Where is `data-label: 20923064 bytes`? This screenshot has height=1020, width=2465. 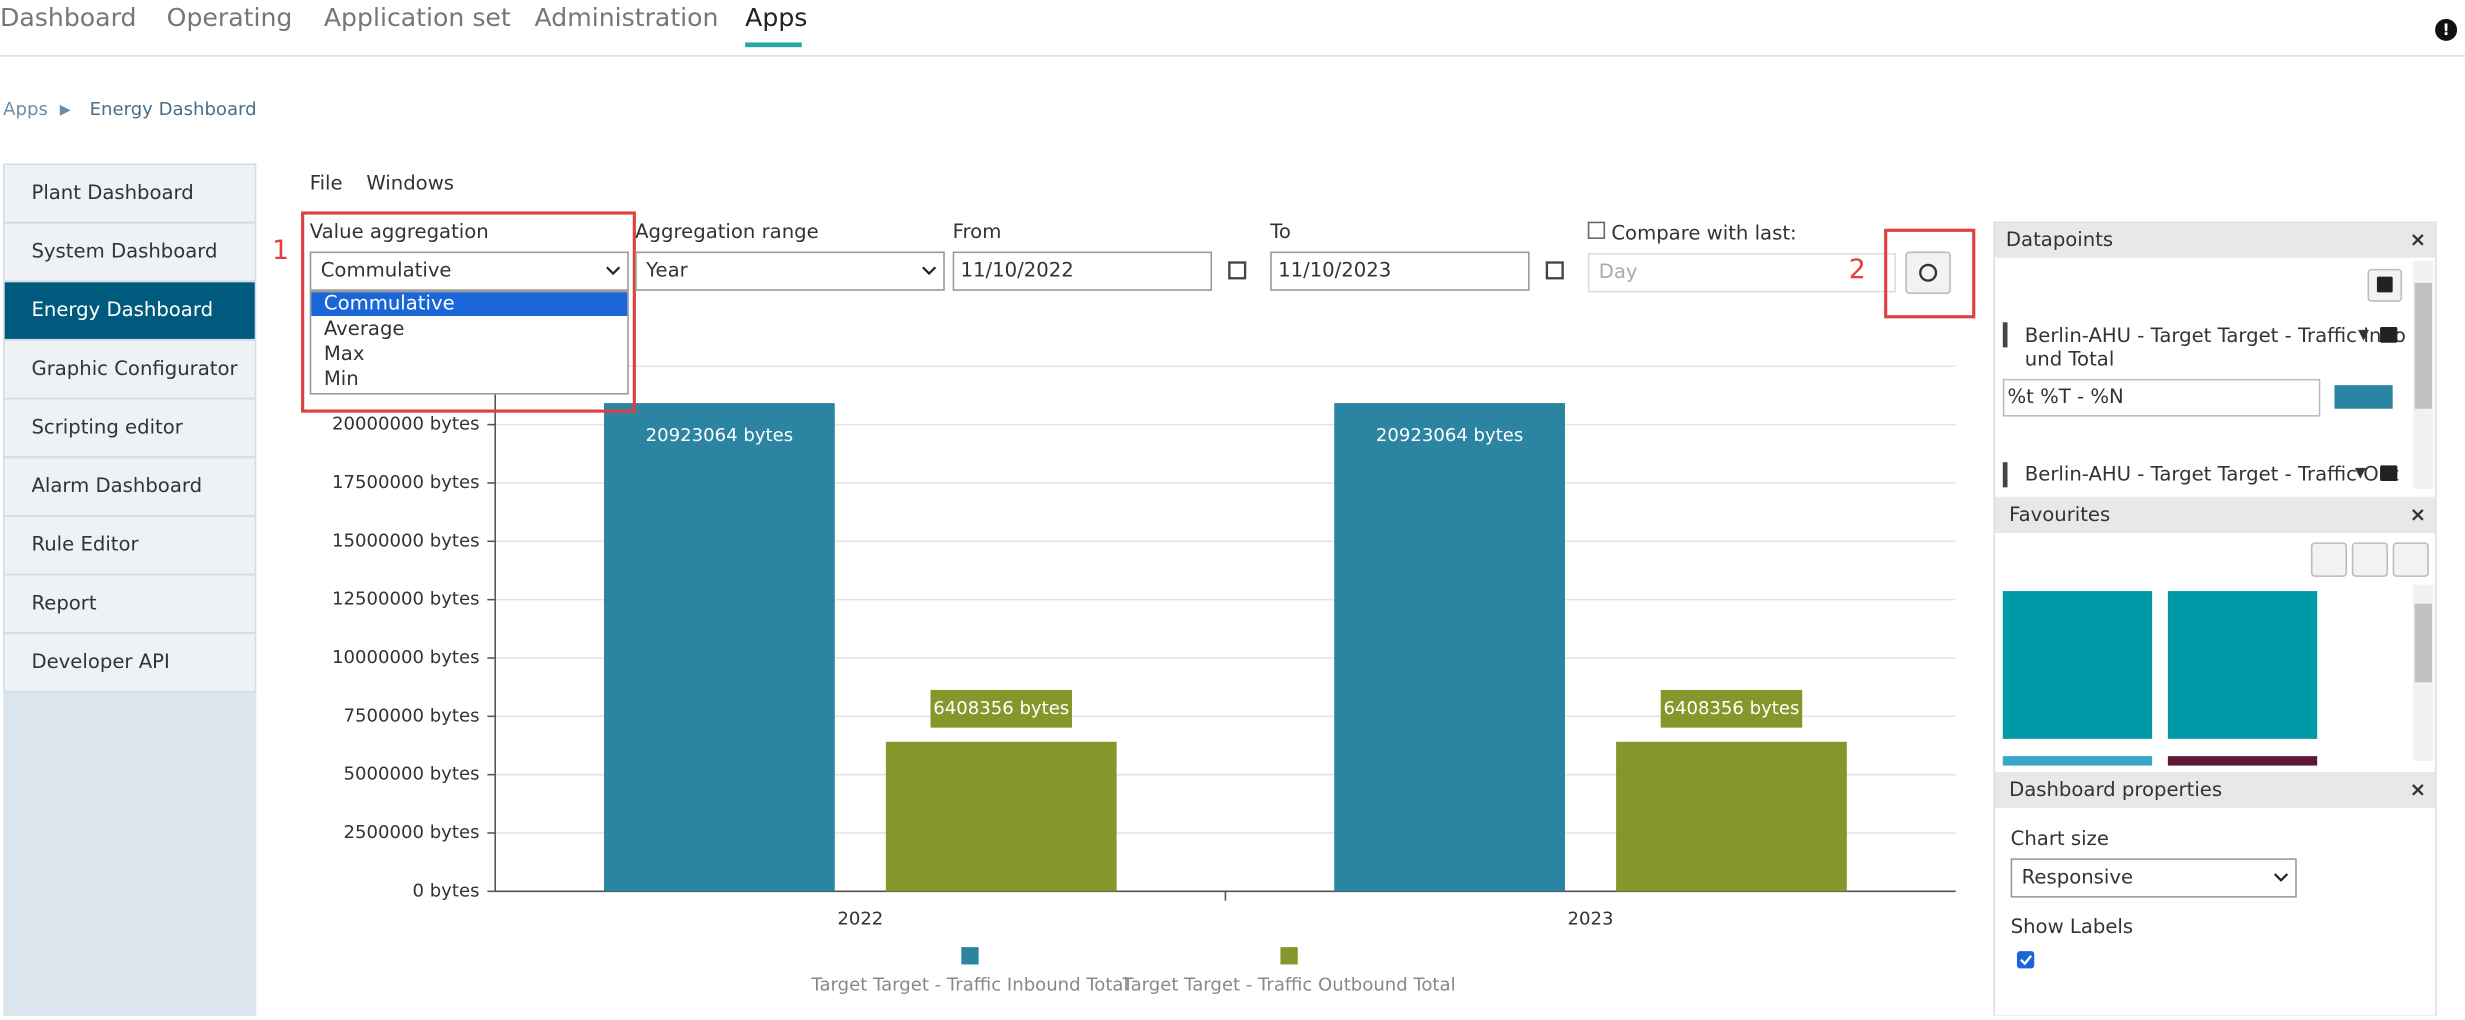
data-label: 20923064 bytes is located at coordinates (1449, 435).